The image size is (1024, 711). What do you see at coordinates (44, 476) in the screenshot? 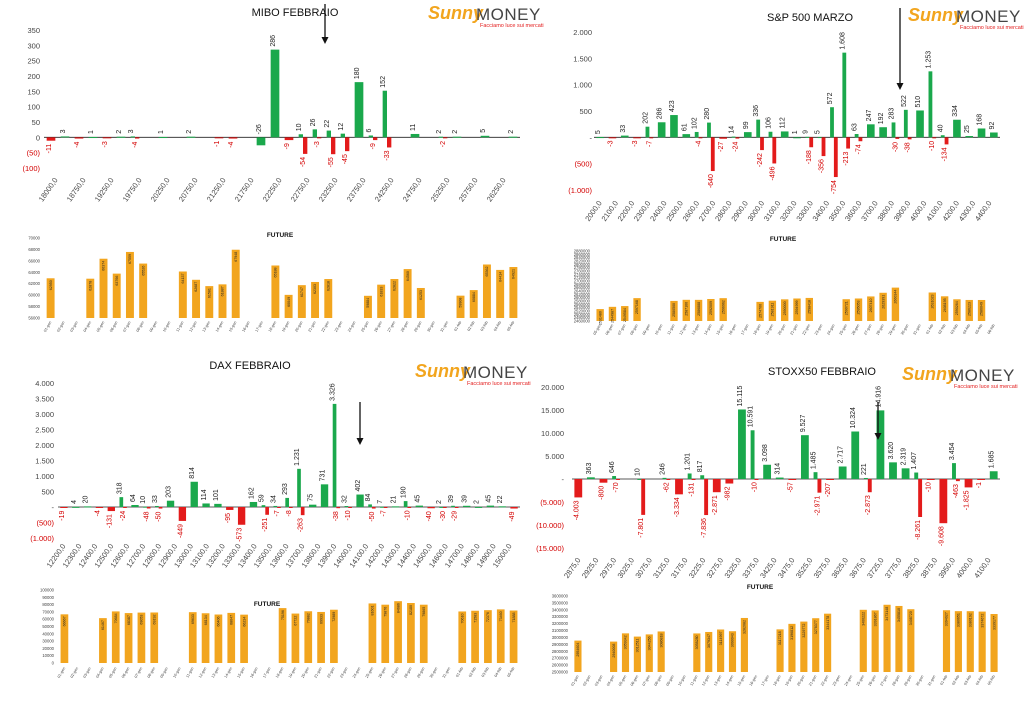
I see `y-tick-label: 1.000` at bounding box center [44, 476].